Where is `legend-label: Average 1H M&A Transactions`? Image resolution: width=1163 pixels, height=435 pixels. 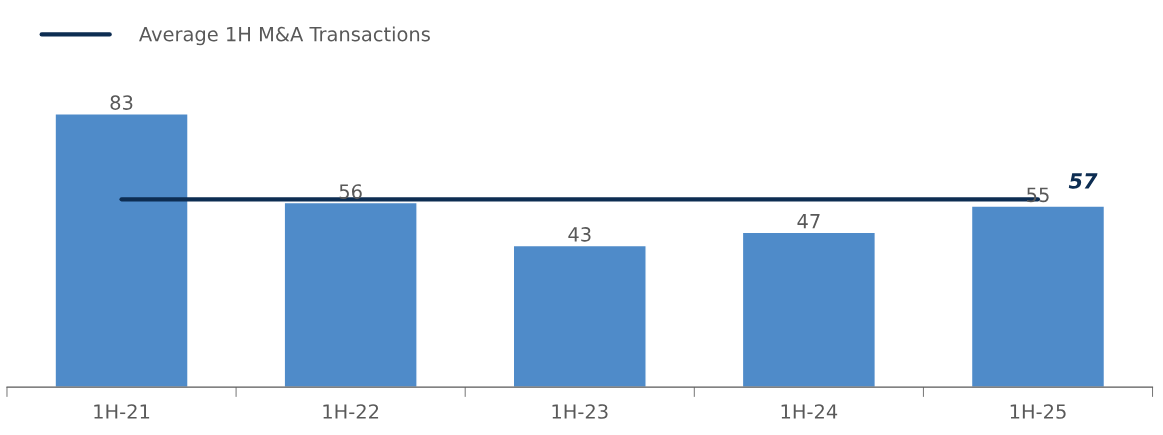
legend-label: Average 1H M&A Transactions is located at coordinates (284, 36).